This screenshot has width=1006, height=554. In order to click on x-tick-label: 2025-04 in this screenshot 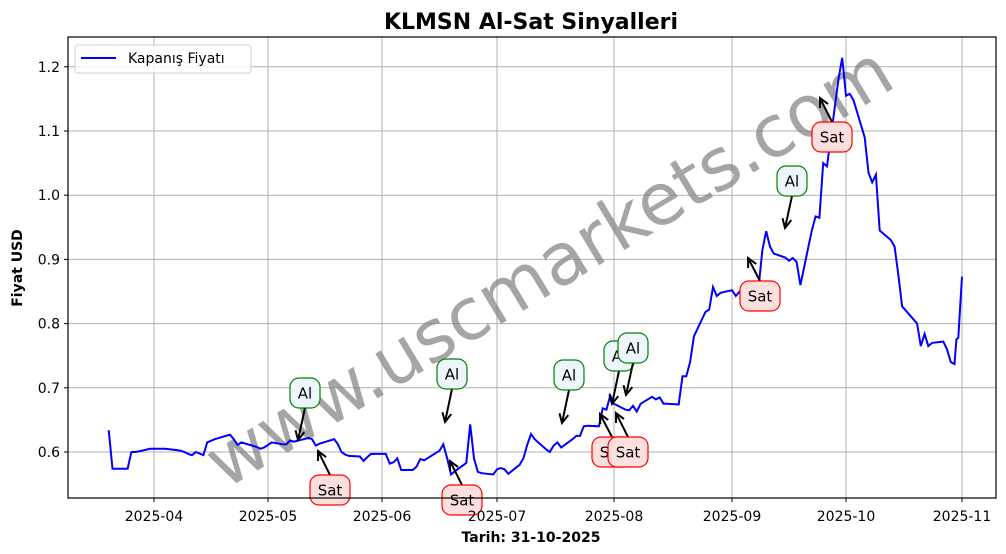, I will do `click(154, 517)`.